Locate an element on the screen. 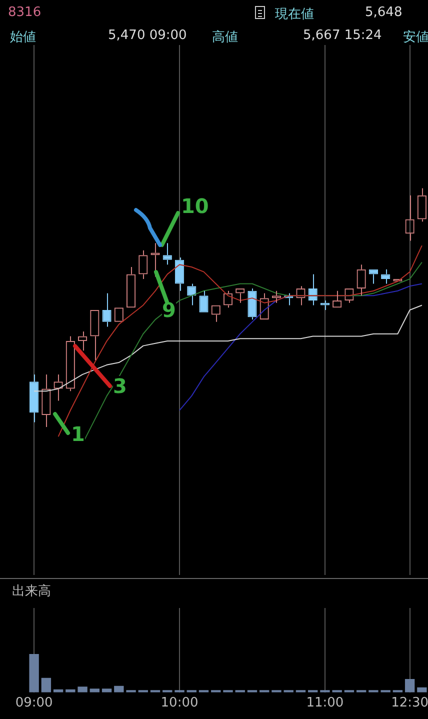 This screenshot has width=428, height=719. text: 現在値 is located at coordinates (294, 14).